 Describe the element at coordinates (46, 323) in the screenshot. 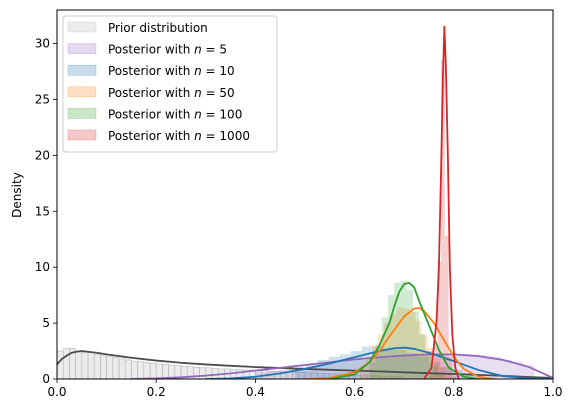

I see `y-tick-label: 5` at that location.